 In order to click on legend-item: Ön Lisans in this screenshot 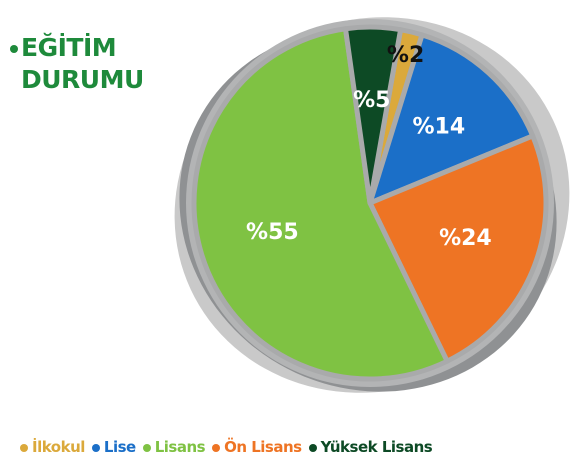, I will do `click(257, 447)`.